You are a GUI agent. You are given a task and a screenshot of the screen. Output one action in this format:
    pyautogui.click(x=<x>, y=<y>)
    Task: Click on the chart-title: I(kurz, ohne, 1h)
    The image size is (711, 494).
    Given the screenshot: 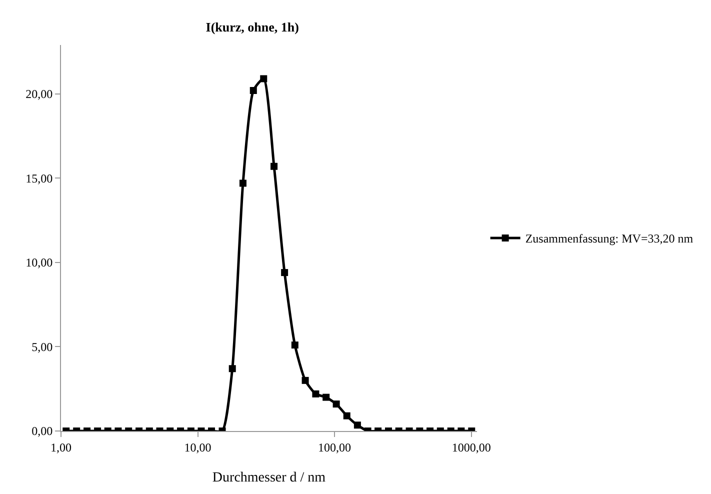 What is the action you would take?
    pyautogui.click(x=252, y=26)
    